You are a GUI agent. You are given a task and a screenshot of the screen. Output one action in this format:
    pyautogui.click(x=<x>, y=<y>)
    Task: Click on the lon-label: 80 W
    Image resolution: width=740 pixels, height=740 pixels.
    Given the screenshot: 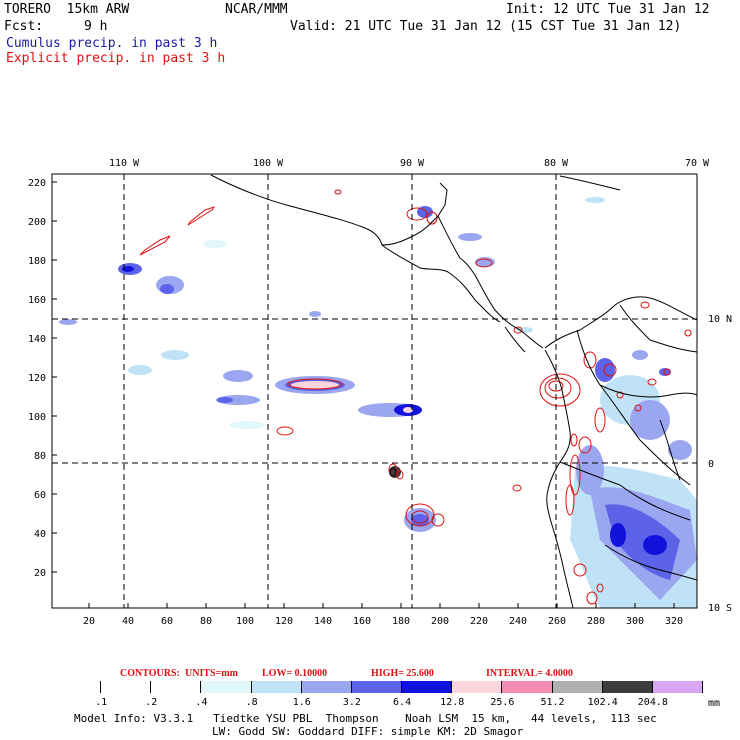 What is the action you would take?
    pyautogui.click(x=556, y=163)
    